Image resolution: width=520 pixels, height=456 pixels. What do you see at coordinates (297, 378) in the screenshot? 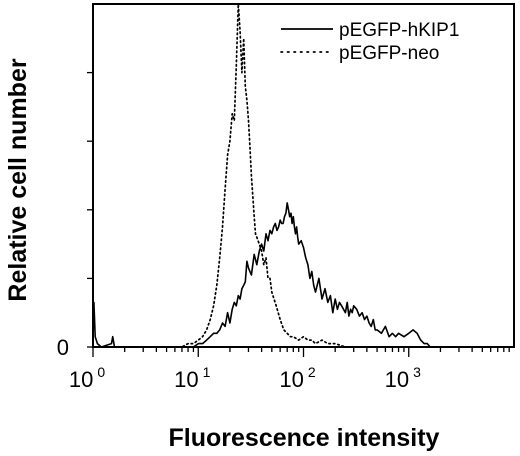
I see `x-tick-label: 10 2` at bounding box center [297, 378].